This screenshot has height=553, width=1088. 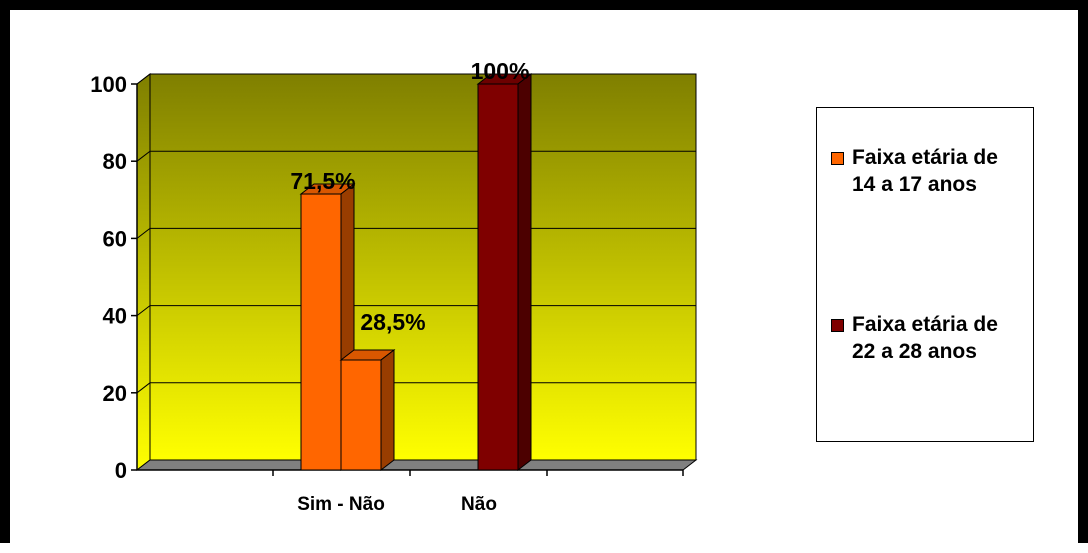 I want to click on legend-label: Faixa etária de 14 a 17 anos, so click(x=925, y=171).